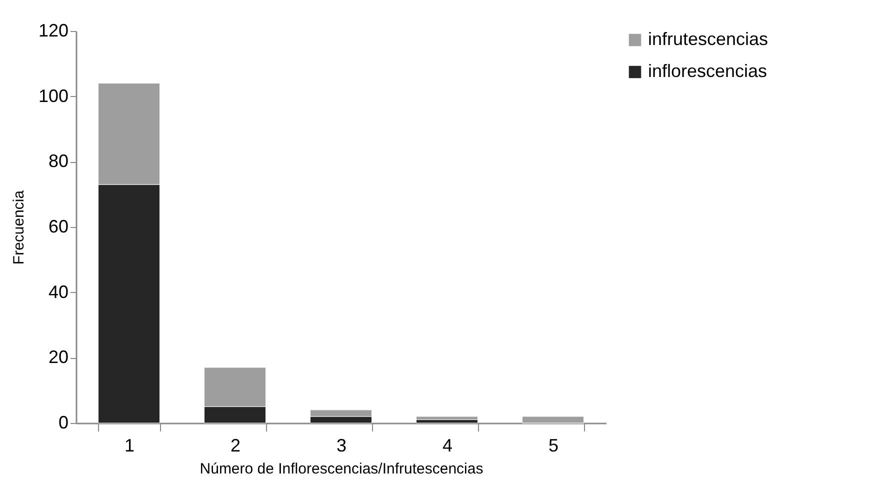  What do you see at coordinates (447, 446) in the screenshot?
I see `x-tick-label: 4` at bounding box center [447, 446].